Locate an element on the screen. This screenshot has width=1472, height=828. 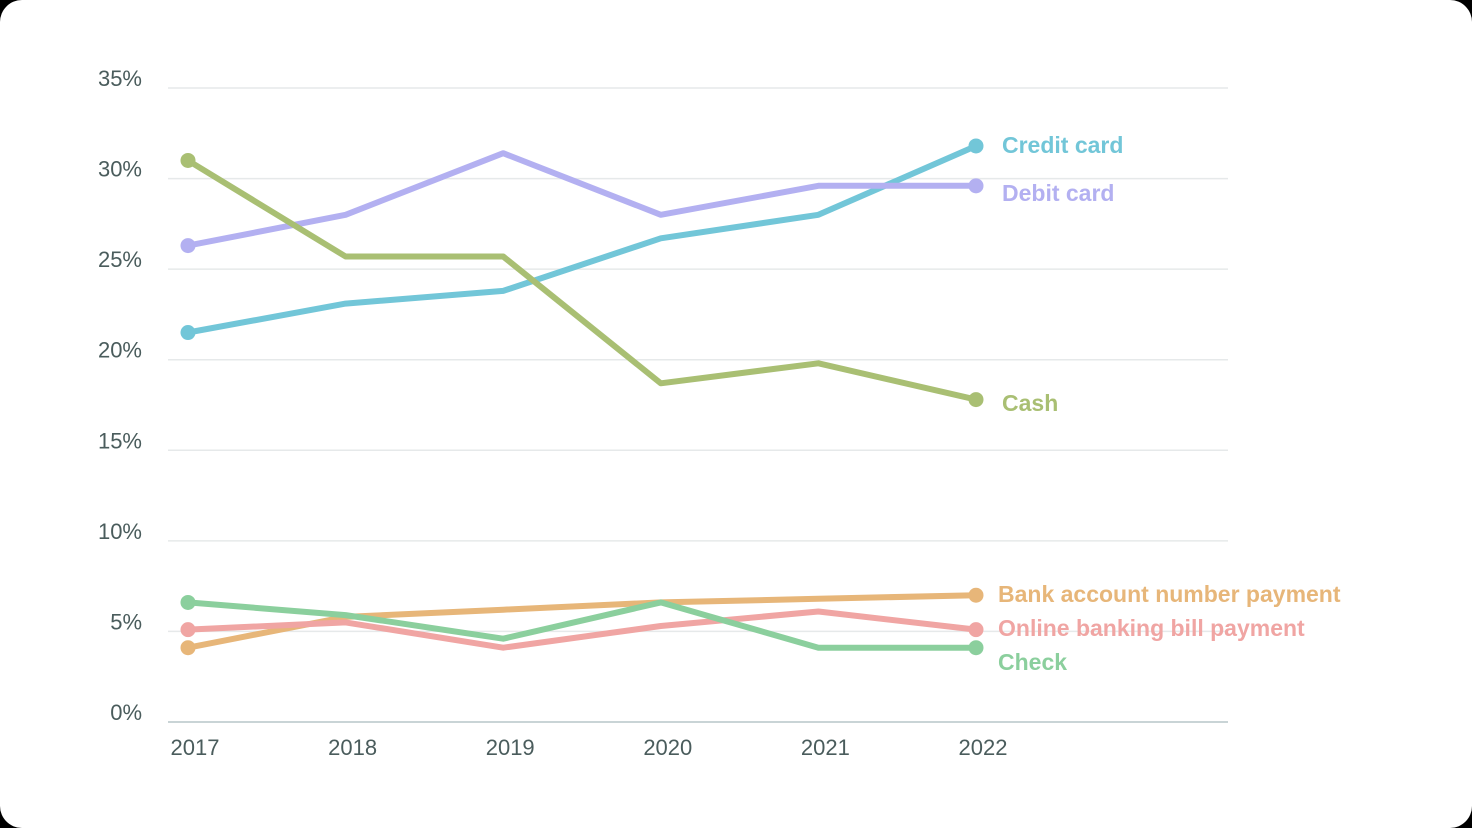
y-tick-label: 10% is located at coordinates (120, 531).